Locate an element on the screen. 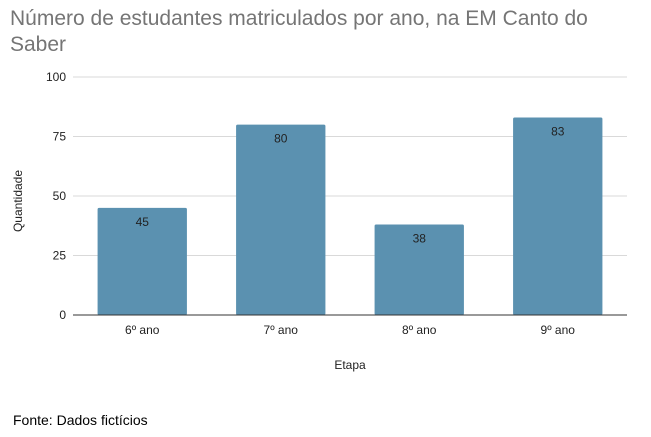  x-tick-label: 6º ano is located at coordinates (142, 330).